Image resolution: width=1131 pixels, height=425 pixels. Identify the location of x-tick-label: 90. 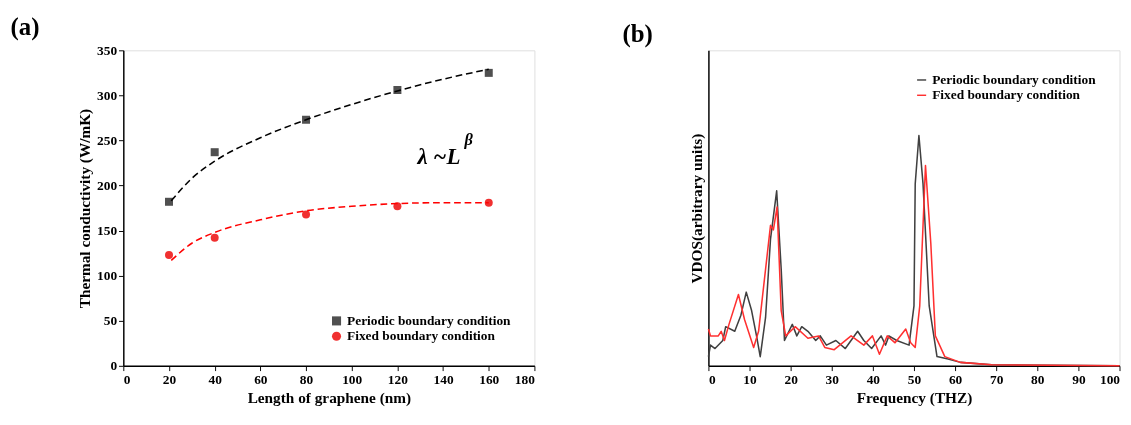
(1079, 379).